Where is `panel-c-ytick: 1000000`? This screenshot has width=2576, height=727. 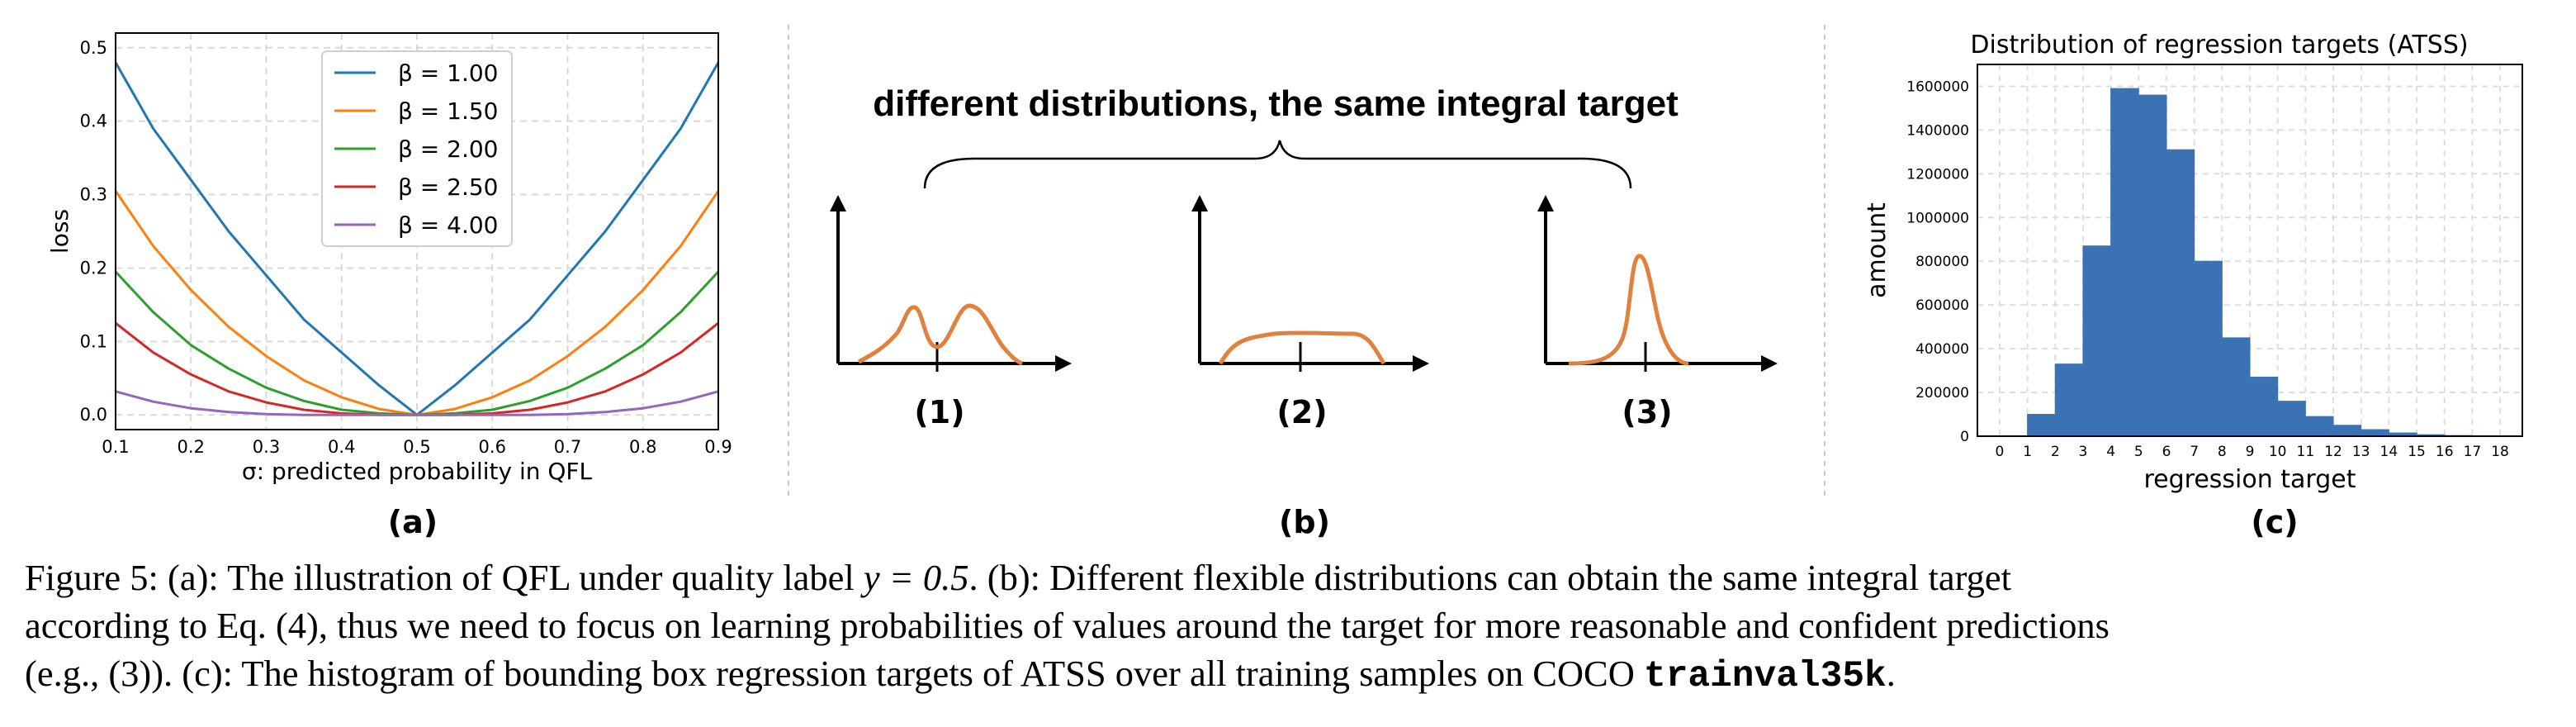 panel-c-ytick: 1000000 is located at coordinates (1937, 218).